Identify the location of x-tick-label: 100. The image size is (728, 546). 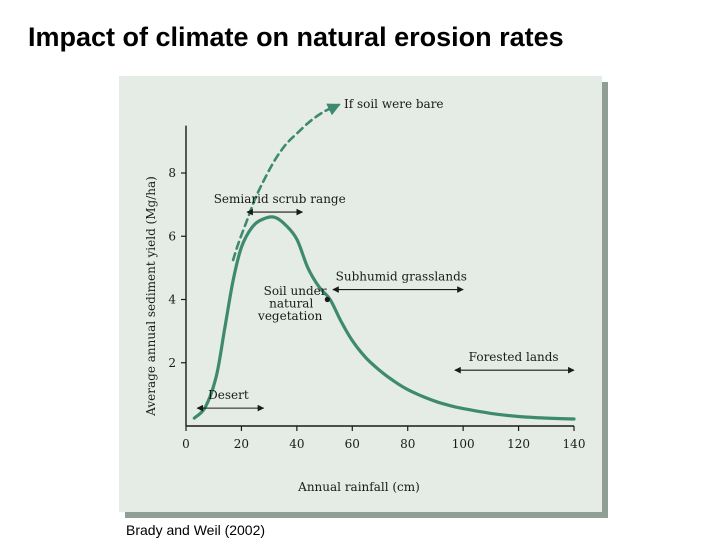
(463, 444).